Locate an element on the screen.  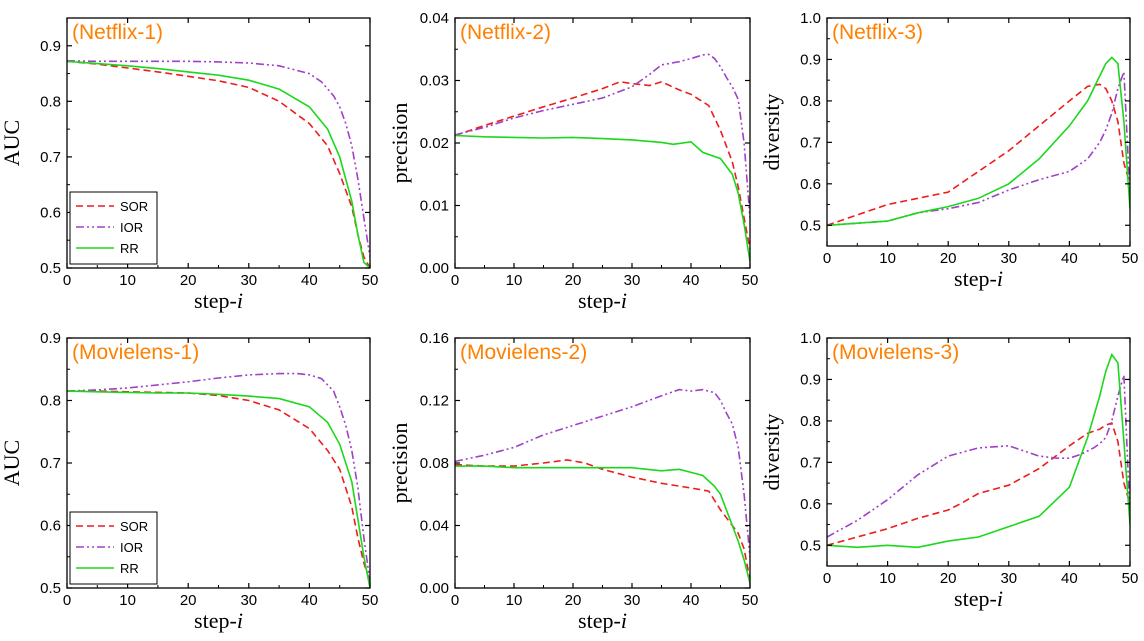
legend-label-rr: RR is located at coordinates (129, 568).